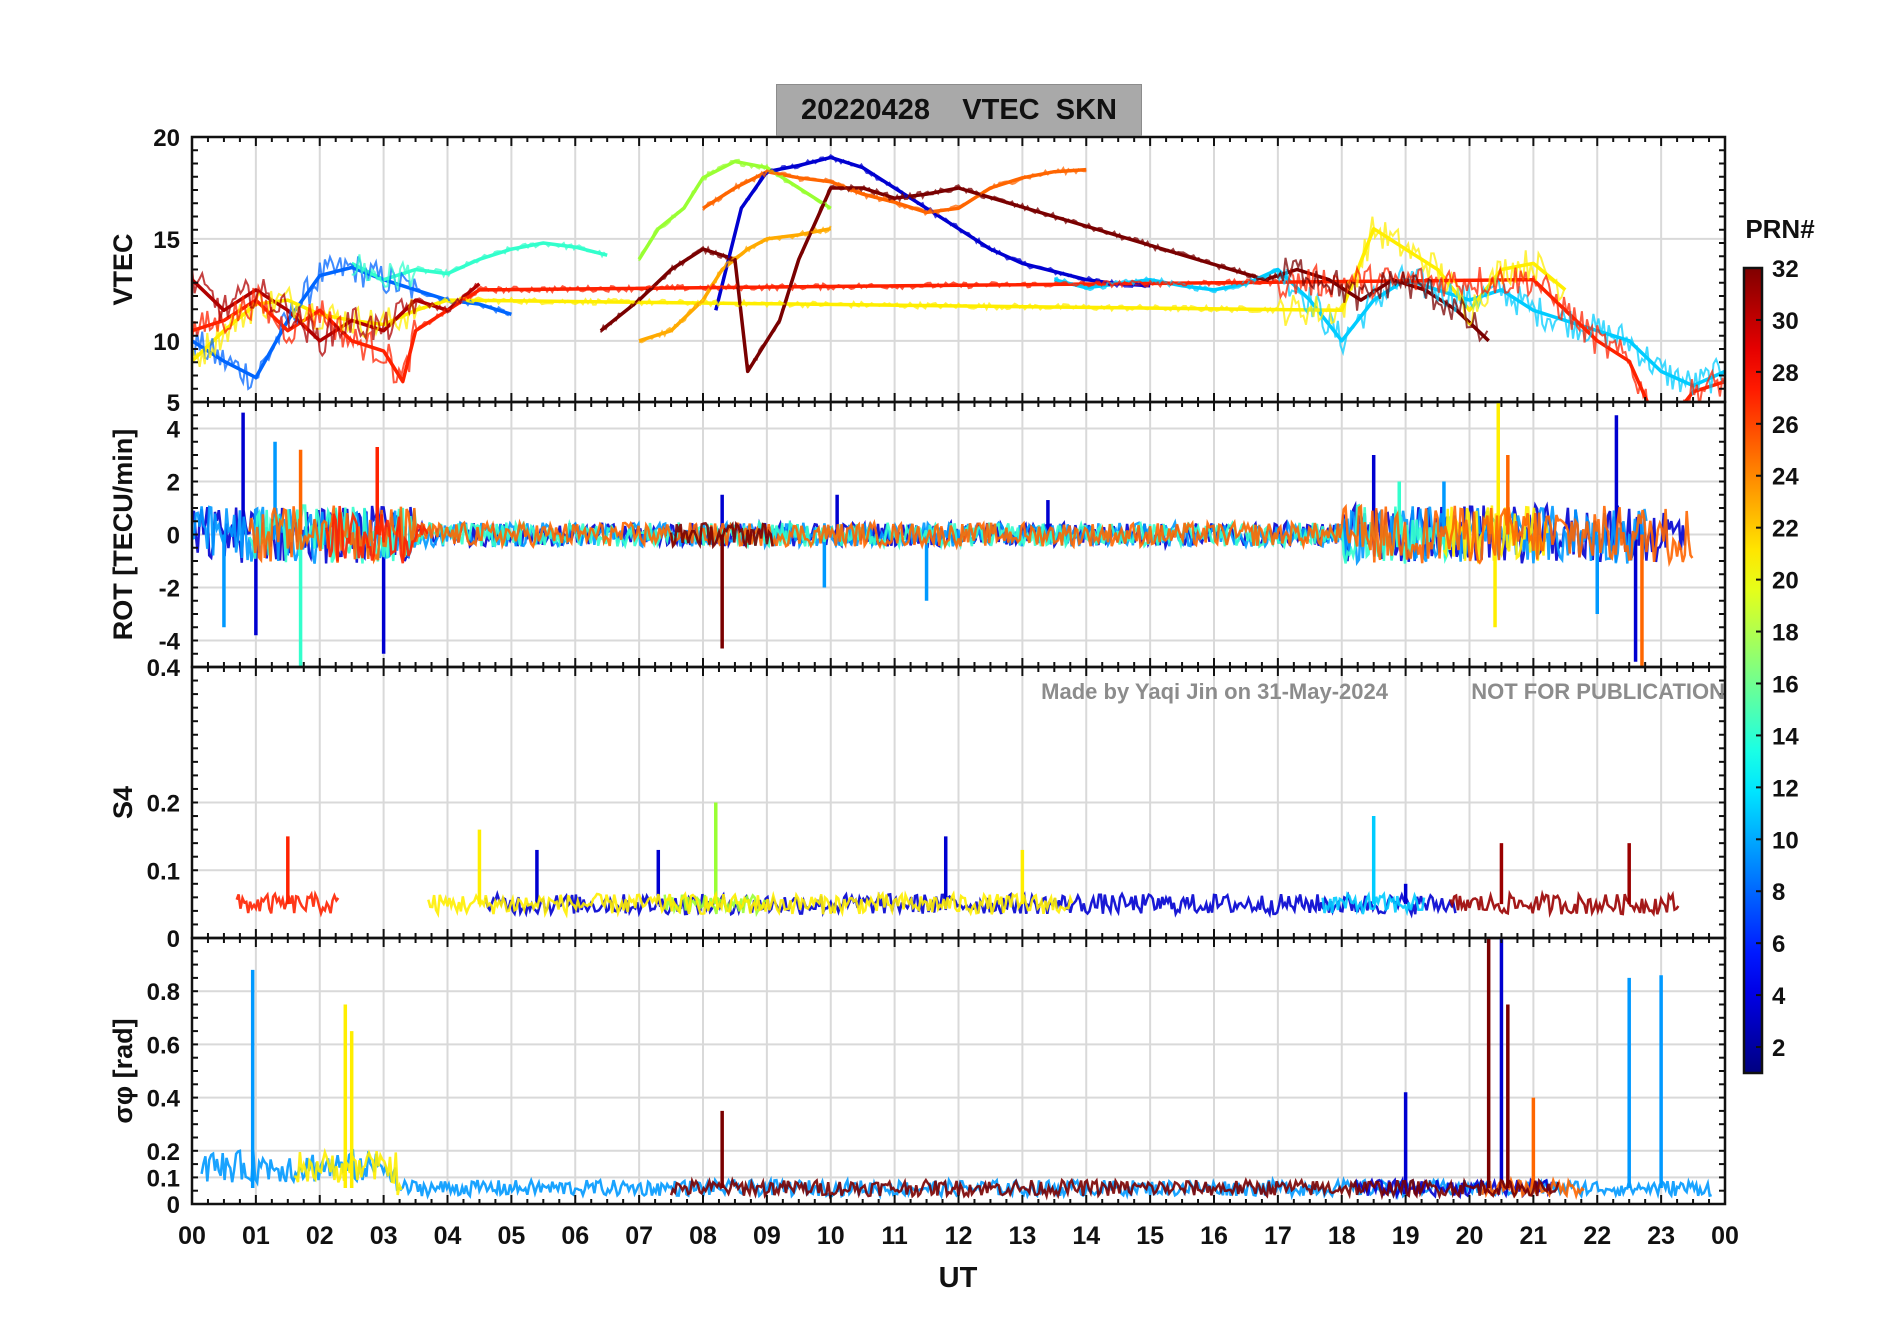 This screenshot has height=1335, width=1902. I want to click on x-tick-label: 04, so click(448, 1236).